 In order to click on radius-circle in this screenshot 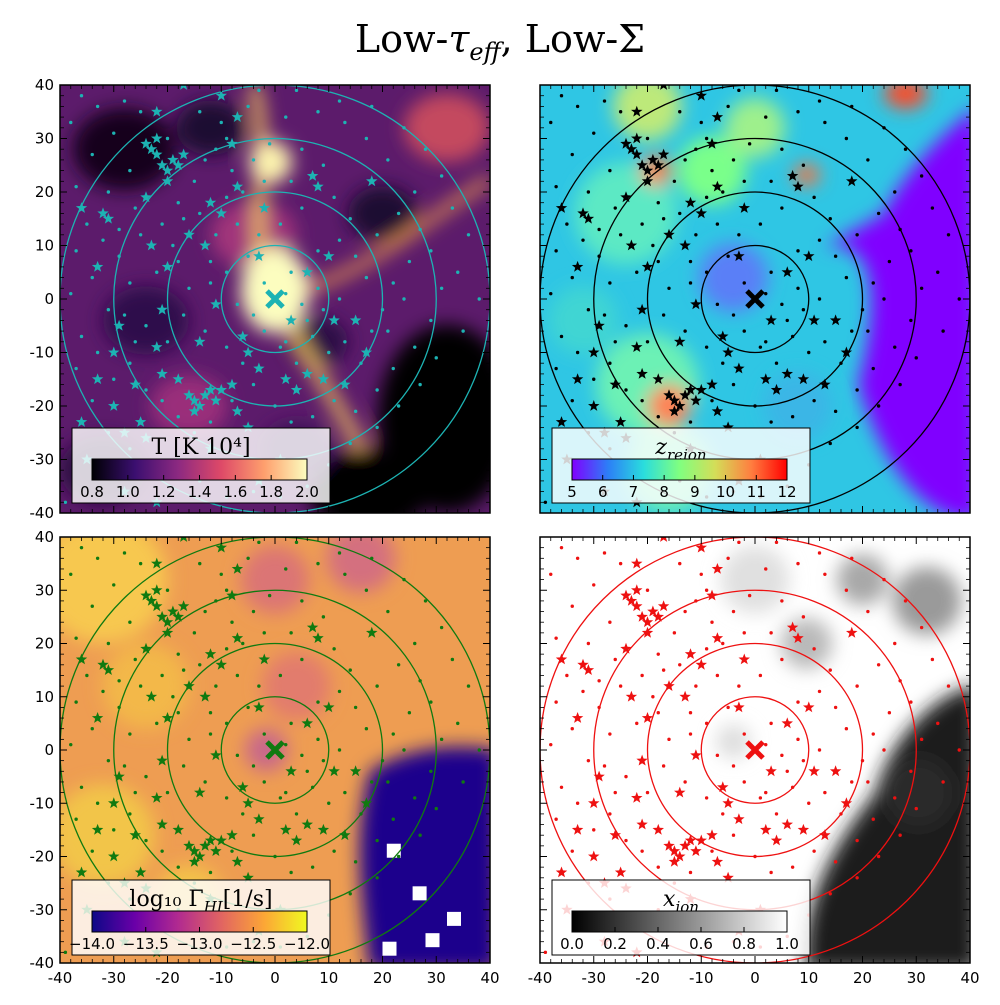, I will do `click(275, 750)`.